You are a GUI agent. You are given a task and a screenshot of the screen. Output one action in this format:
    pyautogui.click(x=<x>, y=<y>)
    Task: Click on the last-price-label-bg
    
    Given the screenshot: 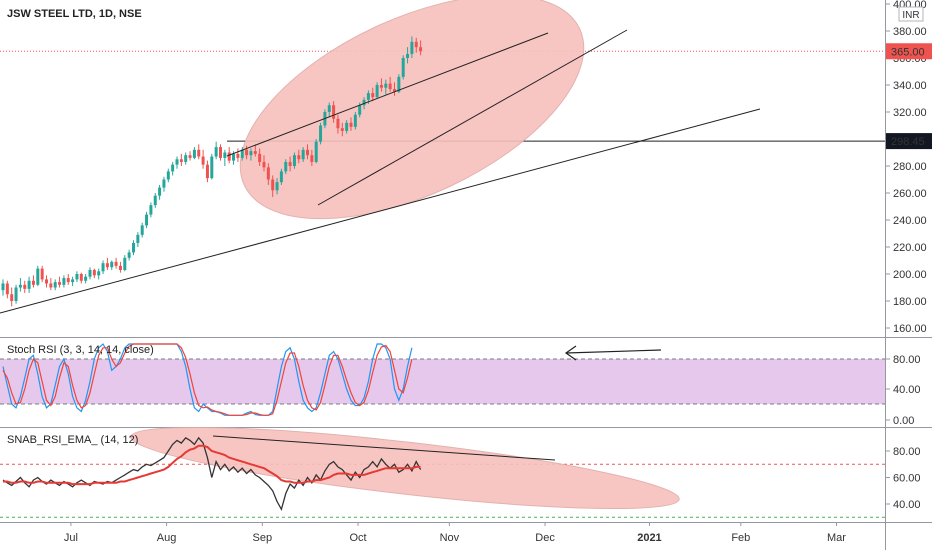 What is the action you would take?
    pyautogui.click(x=909, y=51)
    